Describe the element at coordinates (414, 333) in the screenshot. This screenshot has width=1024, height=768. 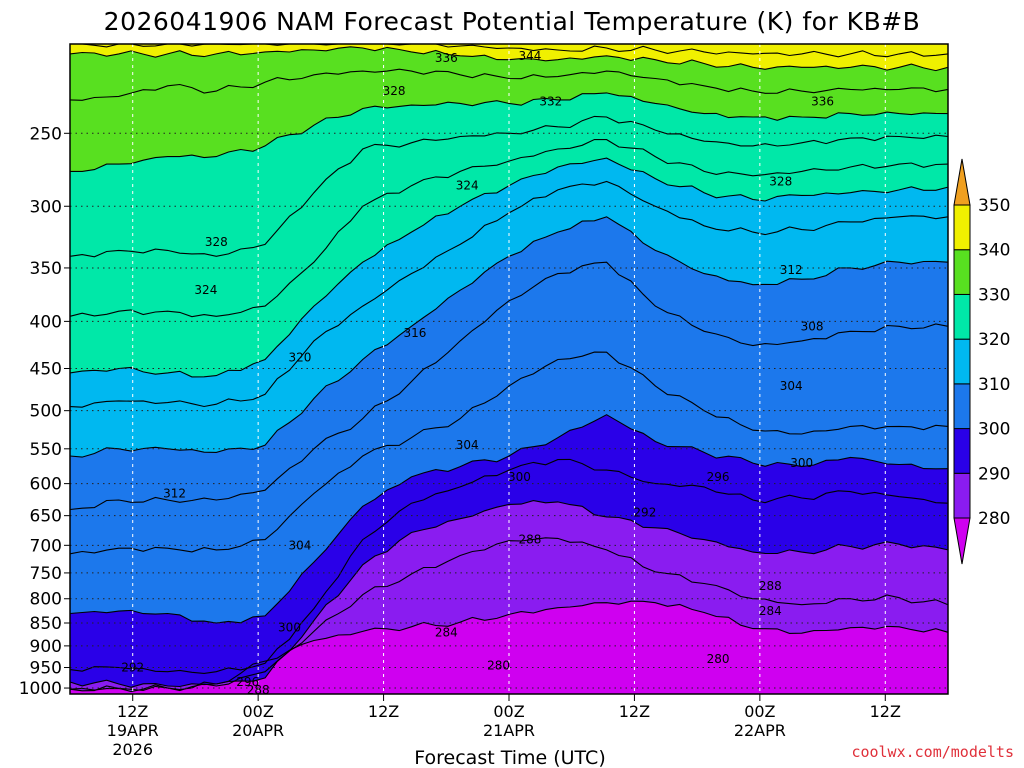
I see `contour-label: 316` at that location.